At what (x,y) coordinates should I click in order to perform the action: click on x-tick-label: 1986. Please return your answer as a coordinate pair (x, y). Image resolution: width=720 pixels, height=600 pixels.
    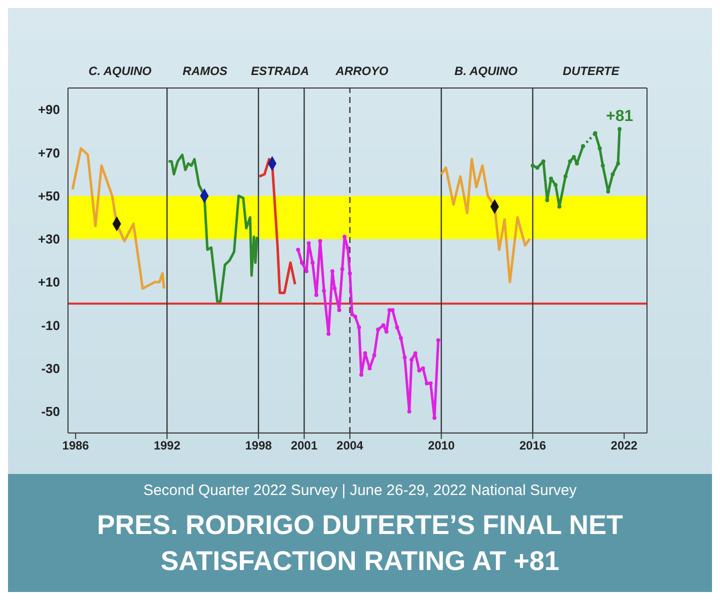
    Looking at the image, I should click on (76, 445).